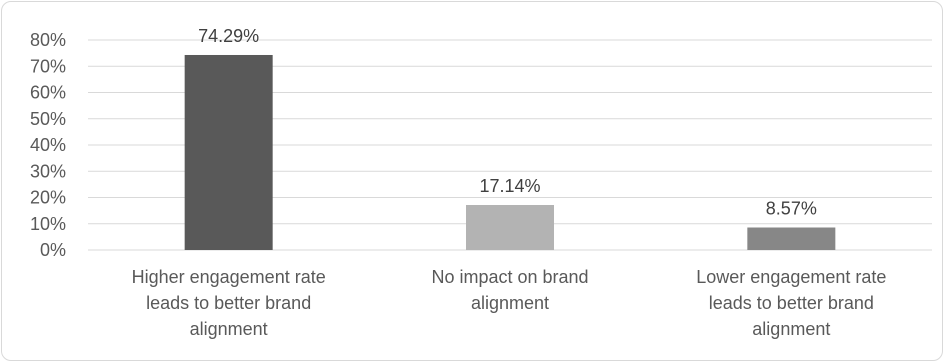 The image size is (946, 364). What do you see at coordinates (48, 66) in the screenshot?
I see `y-tick-label: 70%` at bounding box center [48, 66].